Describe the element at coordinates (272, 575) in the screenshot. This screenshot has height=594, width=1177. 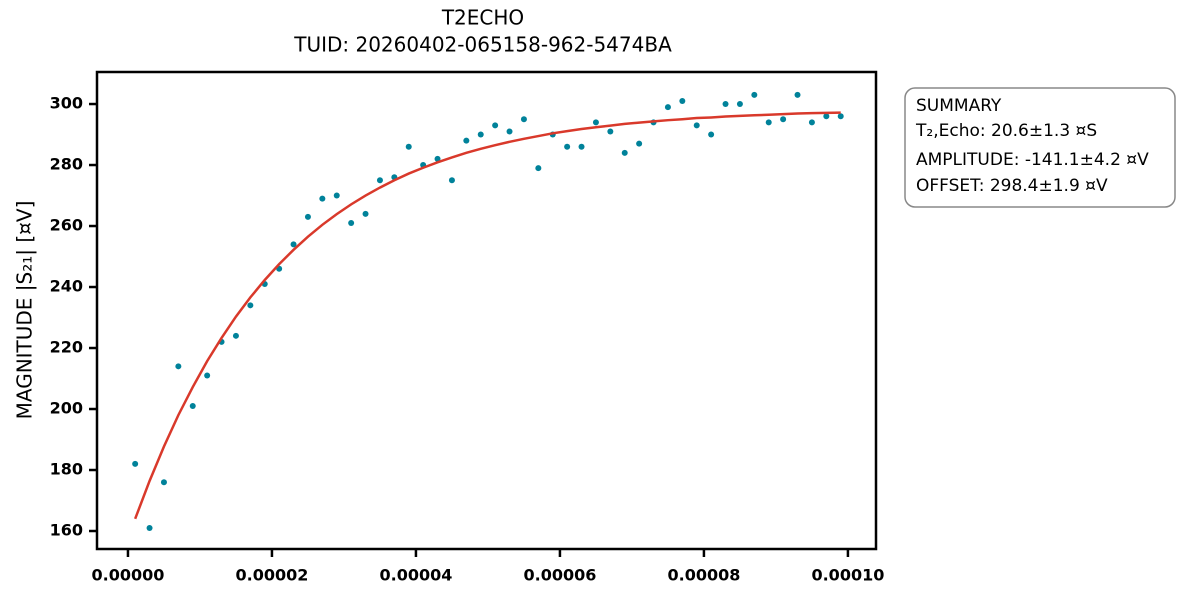
I see `x-tick-label: 0.00002` at that location.